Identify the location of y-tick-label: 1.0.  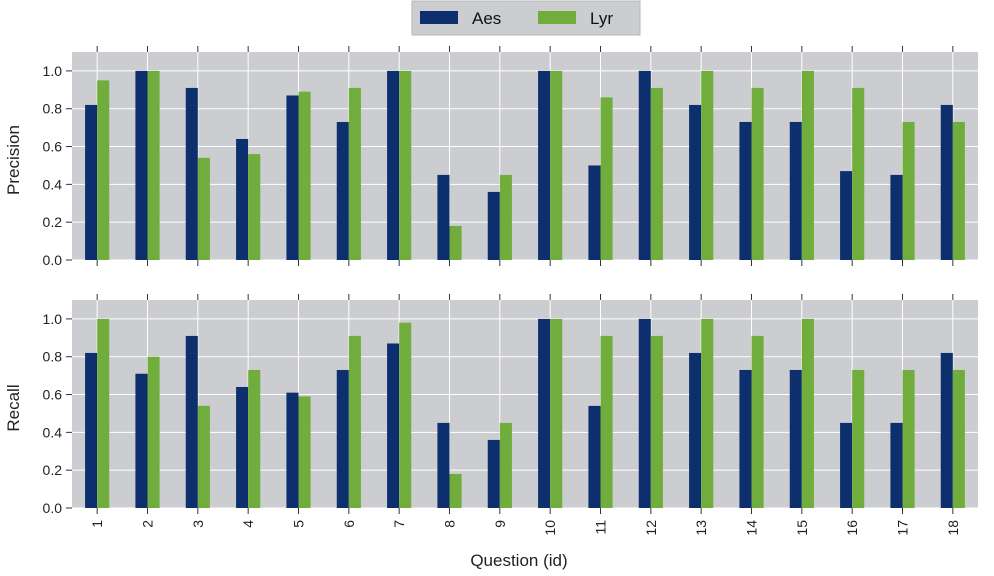
(53, 319).